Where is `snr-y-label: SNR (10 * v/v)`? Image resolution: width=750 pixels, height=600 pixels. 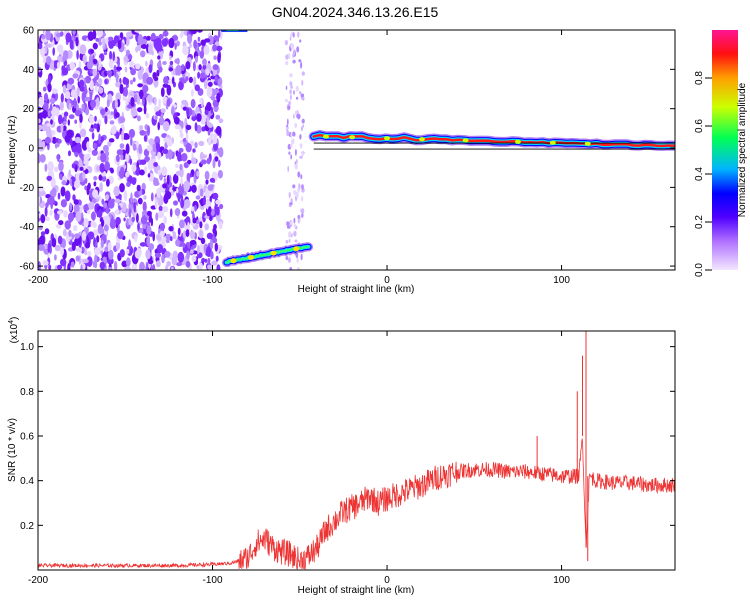
snr-y-label: SNR (10 * v/v) is located at coordinates (12, 450).